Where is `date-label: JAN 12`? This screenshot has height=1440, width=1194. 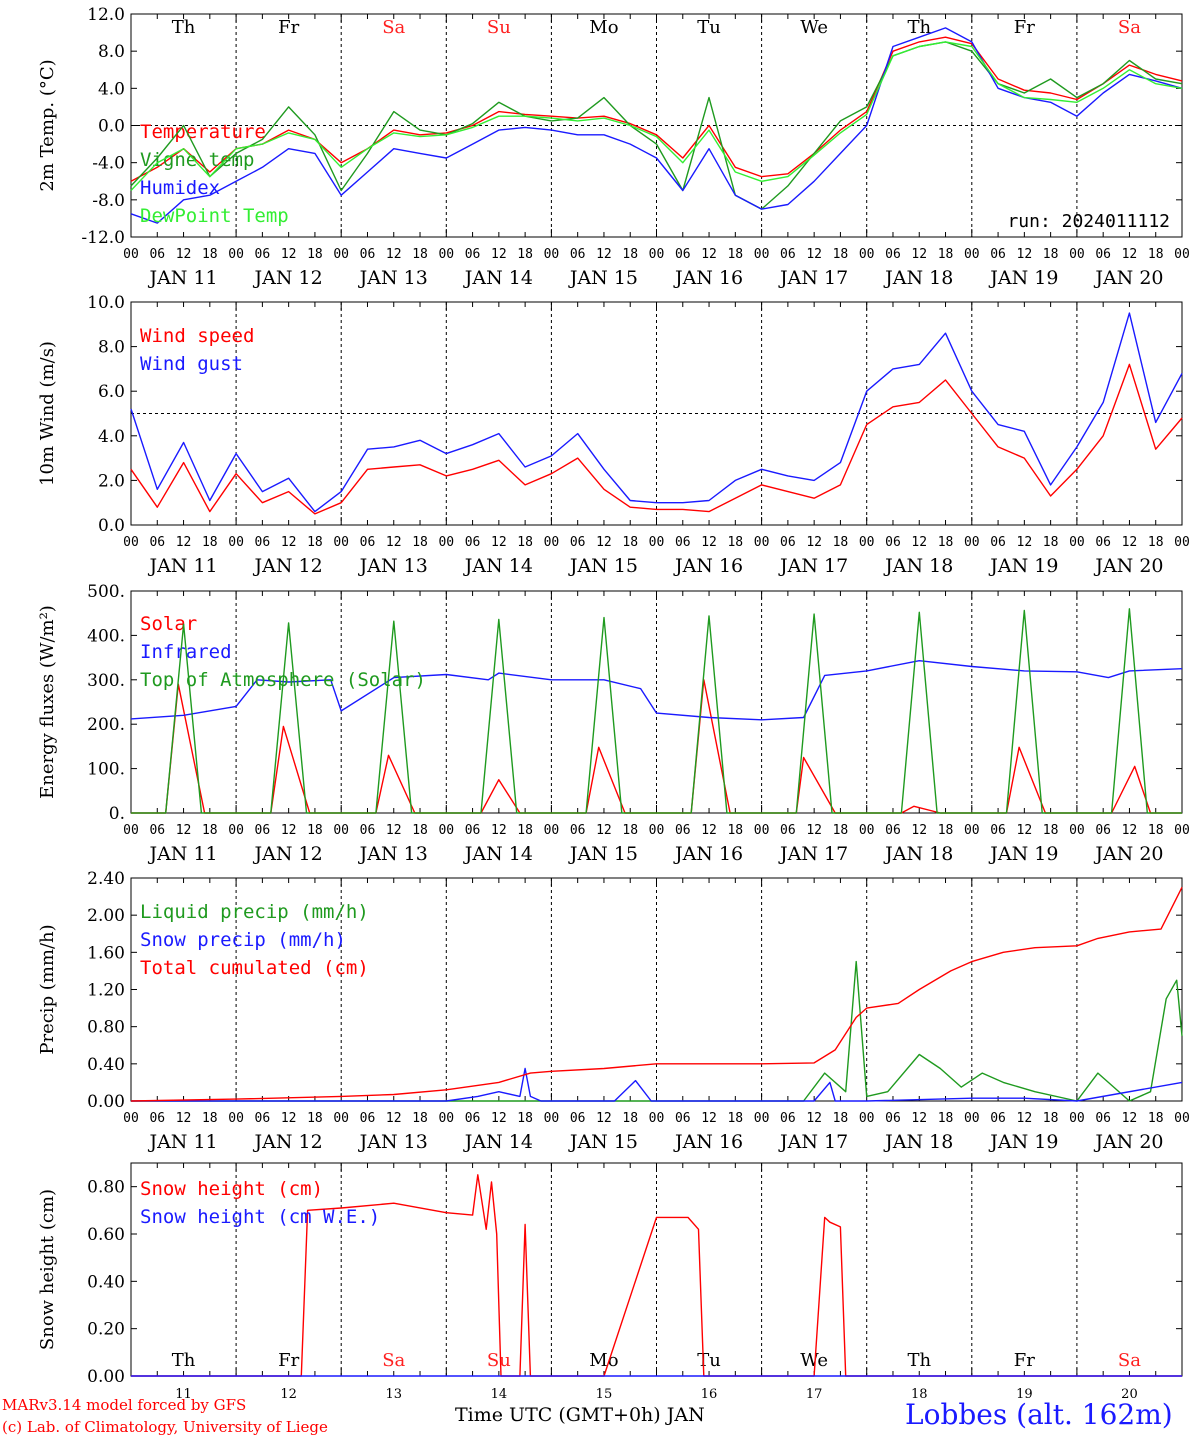
date-label: JAN 12 is located at coordinates (288, 854).